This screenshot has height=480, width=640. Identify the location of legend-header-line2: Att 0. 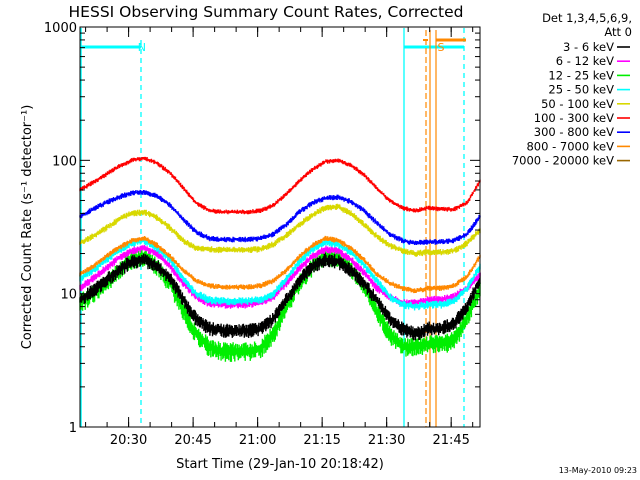
(618, 32).